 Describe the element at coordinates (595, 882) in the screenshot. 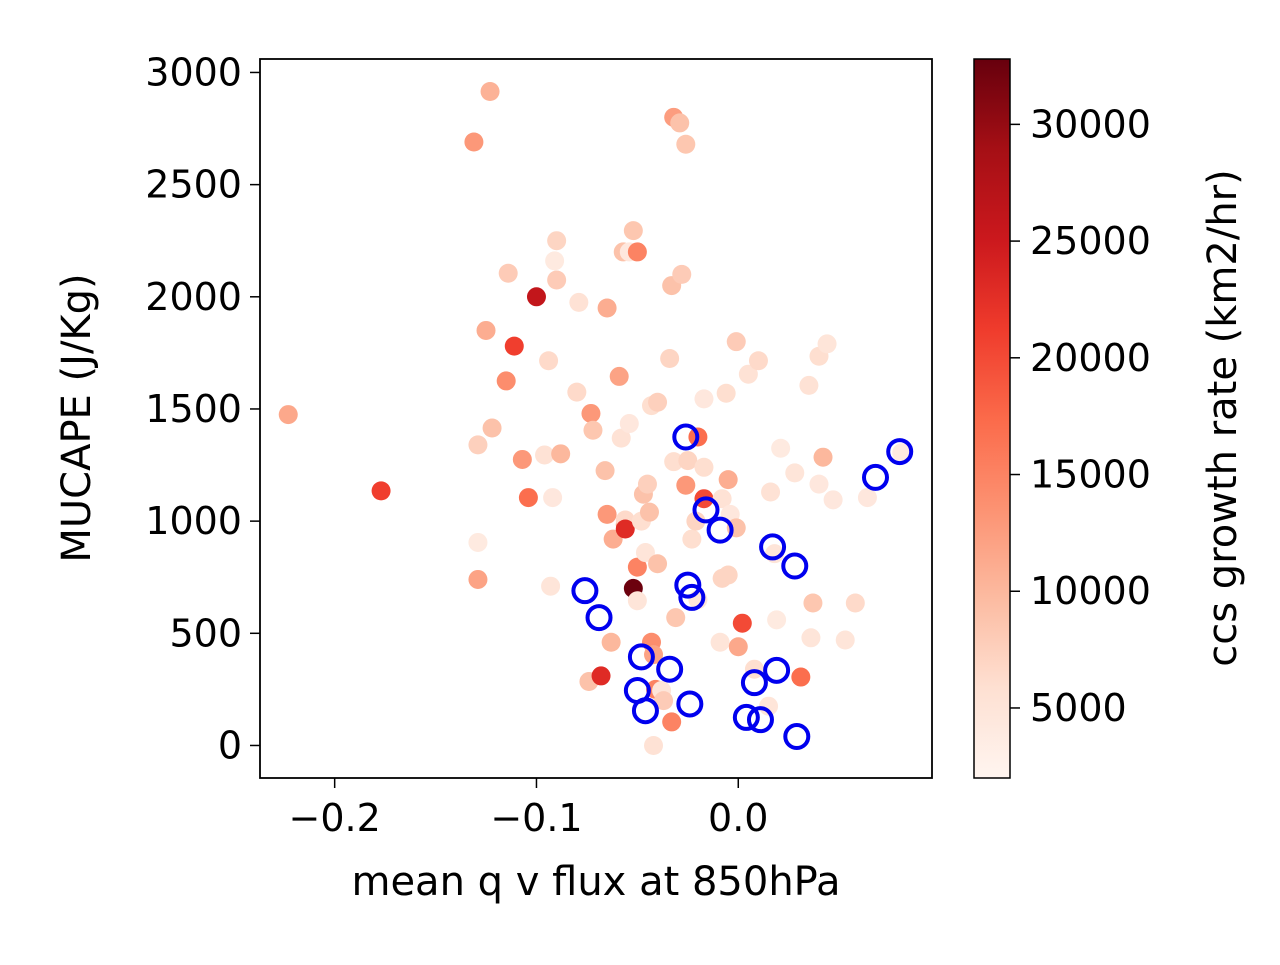

I see `x-axis-label: mean q v flux at 850hPa` at that location.